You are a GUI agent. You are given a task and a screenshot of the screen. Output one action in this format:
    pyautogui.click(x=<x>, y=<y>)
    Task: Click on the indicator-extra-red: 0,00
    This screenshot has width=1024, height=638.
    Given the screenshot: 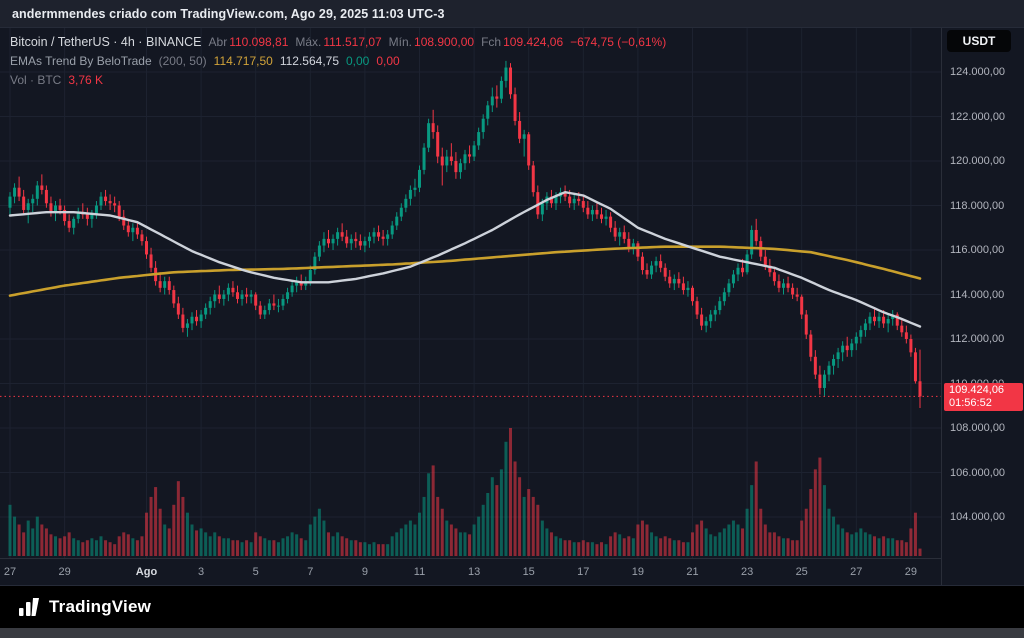 What is the action you would take?
    pyautogui.click(x=388, y=61)
    